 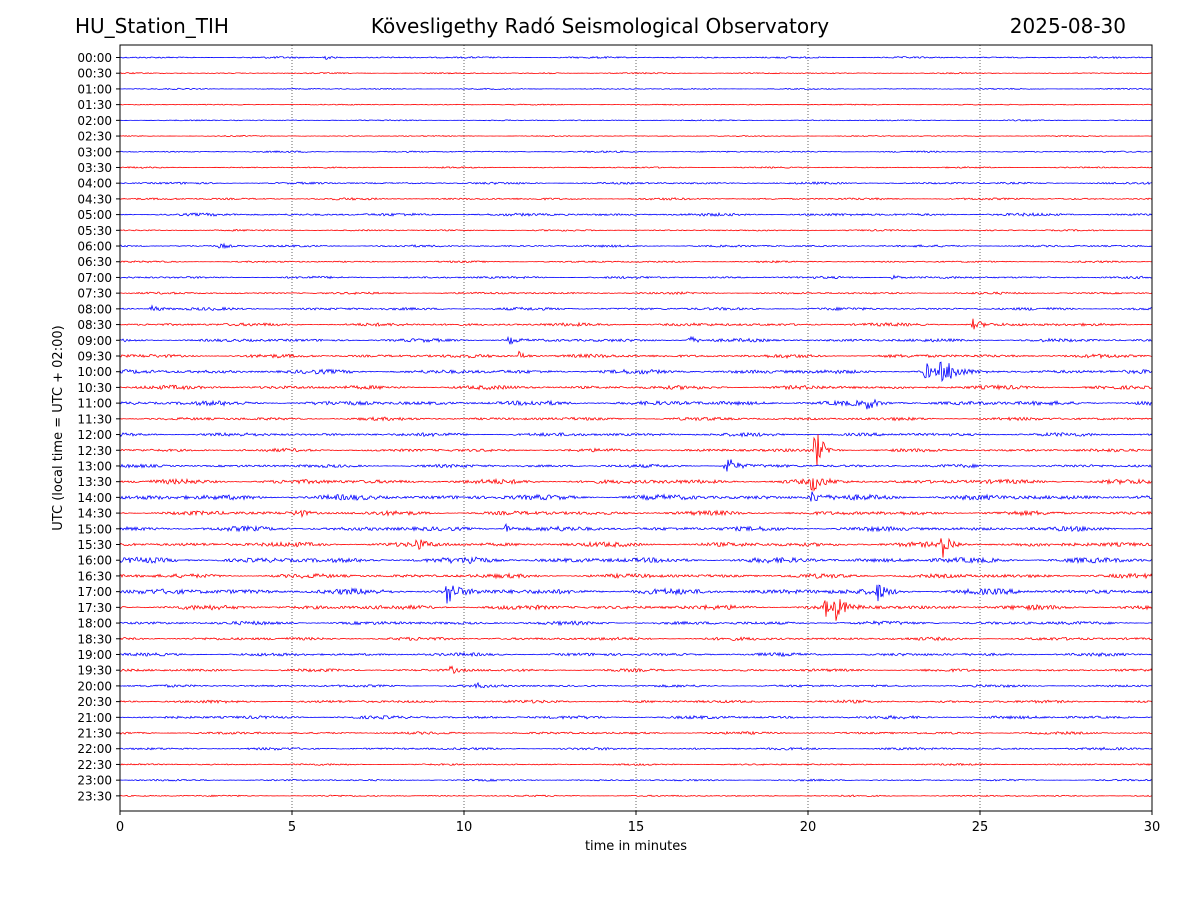 What do you see at coordinates (94, 294) in the screenshot?
I see `row-label: 07:30` at bounding box center [94, 294].